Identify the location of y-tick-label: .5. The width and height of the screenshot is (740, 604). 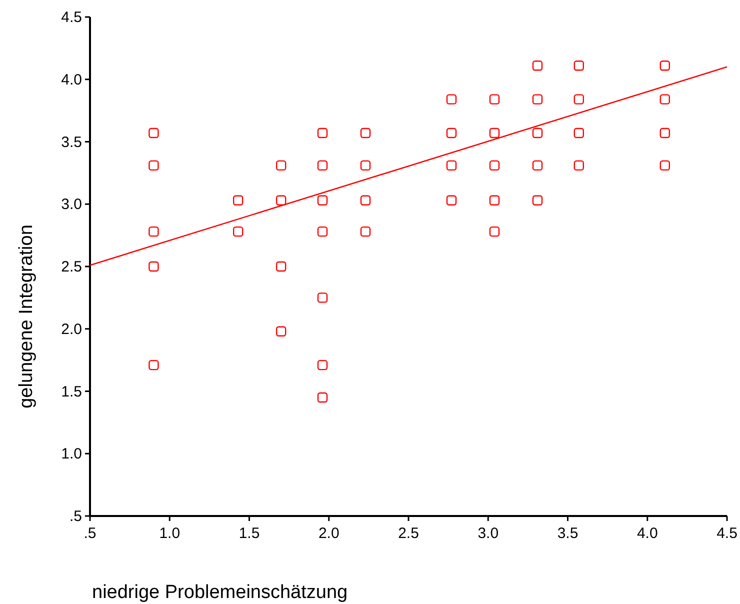
(75, 516).